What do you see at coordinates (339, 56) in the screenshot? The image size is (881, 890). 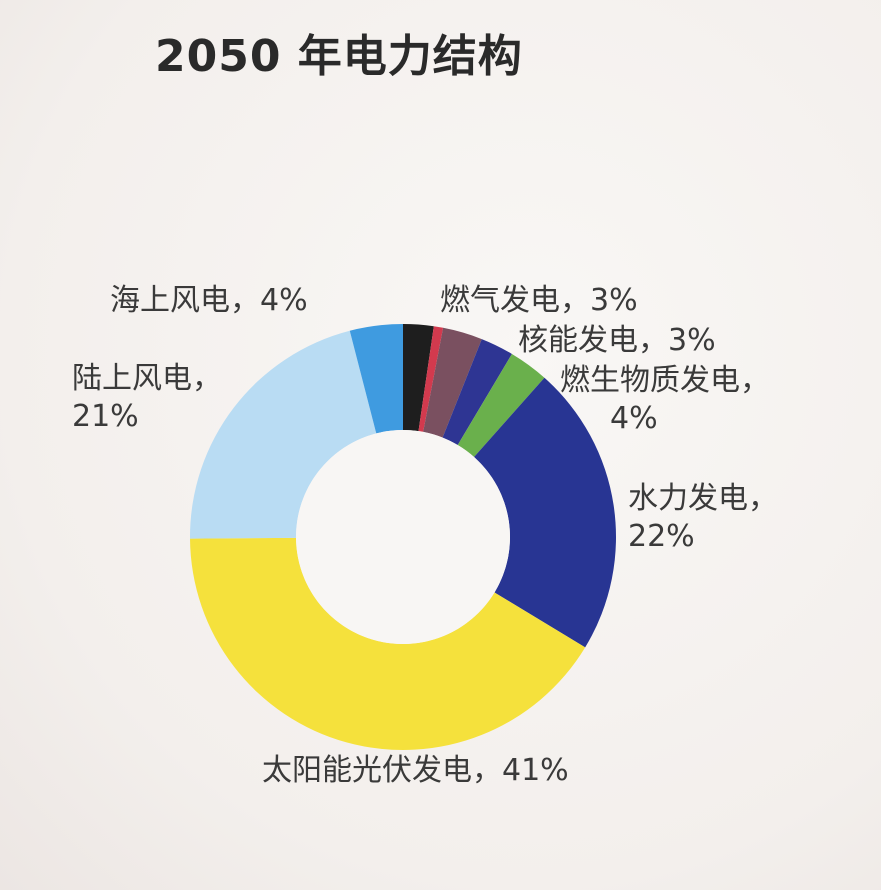 I see `chart-title: 2050 年电力结构` at bounding box center [339, 56].